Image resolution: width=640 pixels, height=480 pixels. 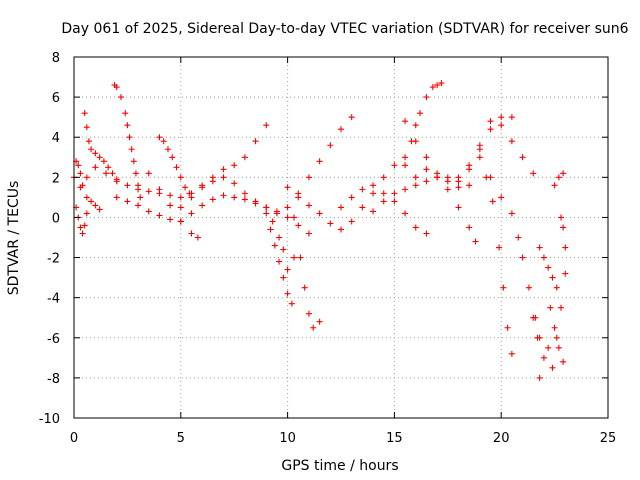 What do you see at coordinates (287, 438) in the screenshot?
I see `x-tick-label: 10` at bounding box center [287, 438].